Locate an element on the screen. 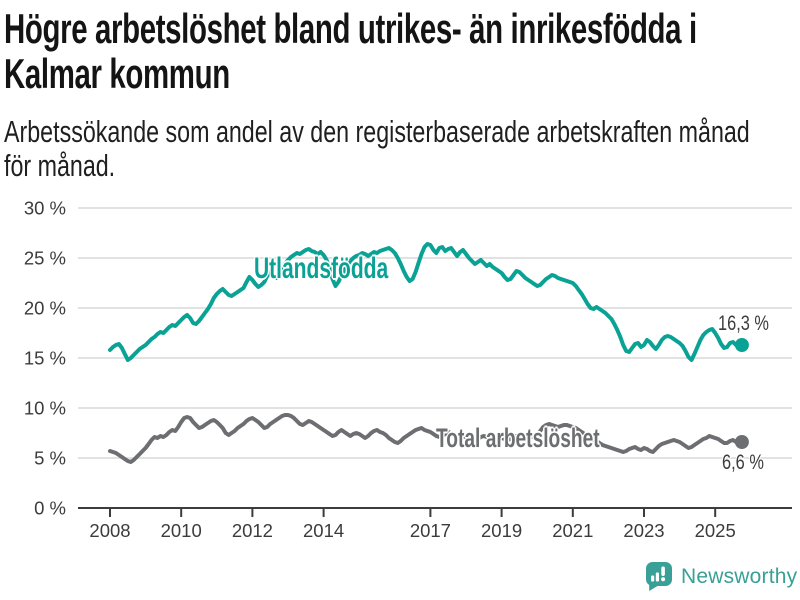 The width and height of the screenshot is (800, 600). x-tick-label: 2021 is located at coordinates (572, 530).